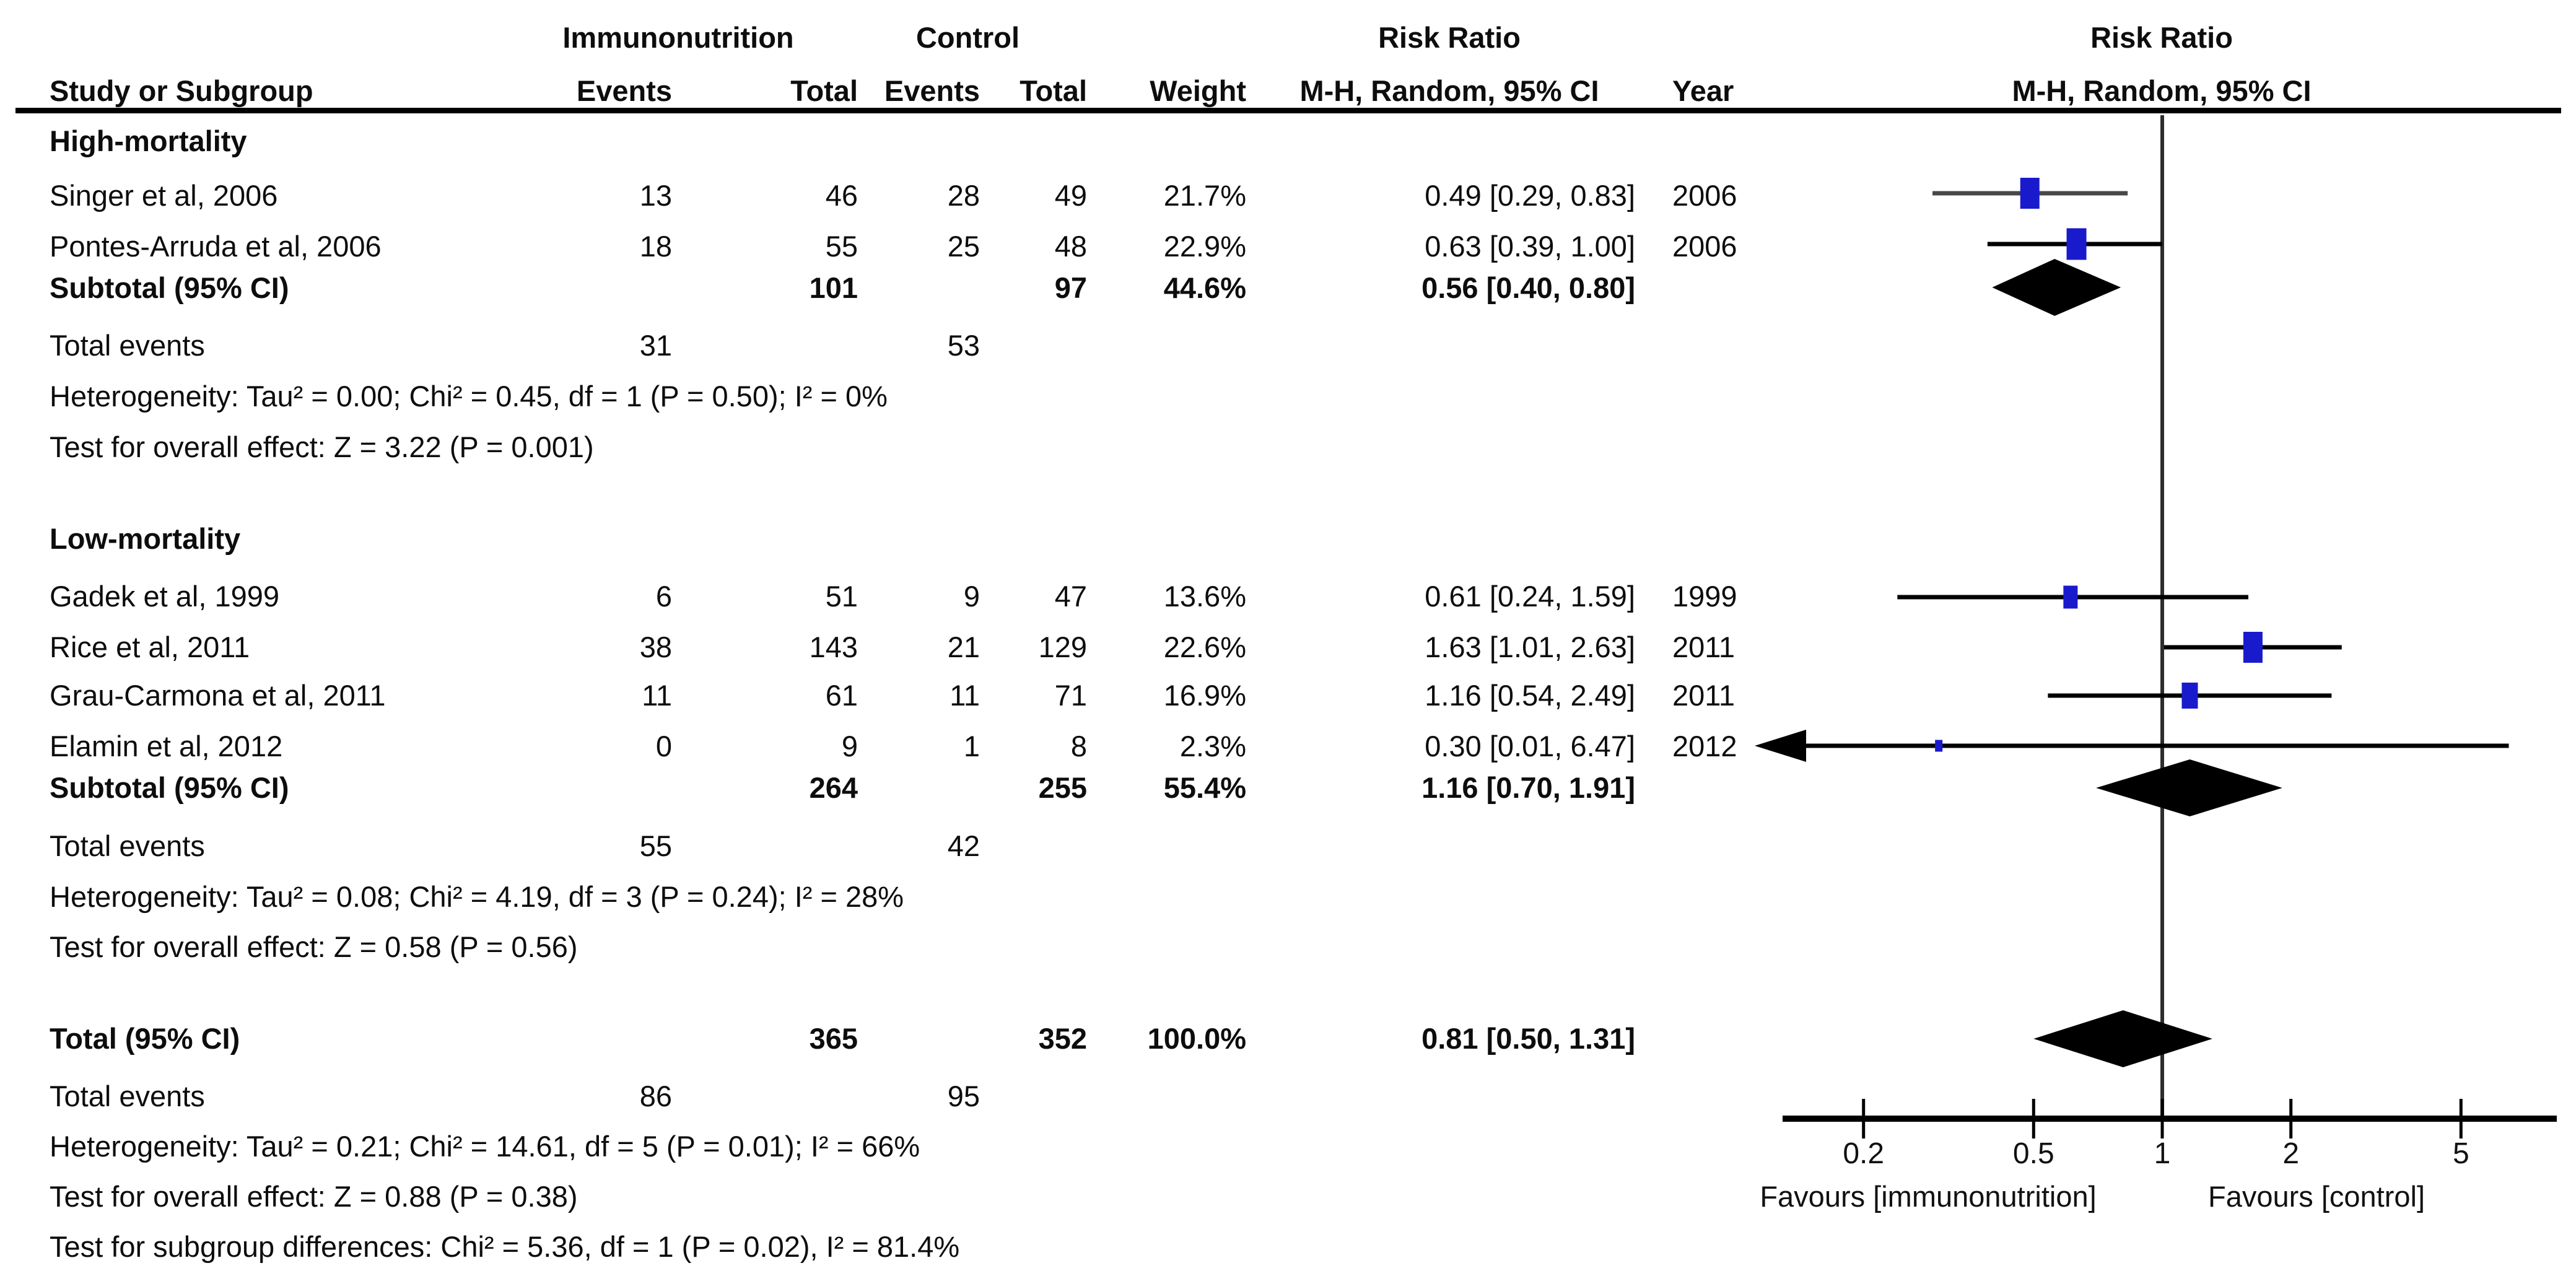 Image resolution: width=2576 pixels, height=1276 pixels. What do you see at coordinates (1212, 747) in the screenshot?
I see `weight-value: 2.3%` at bounding box center [1212, 747].